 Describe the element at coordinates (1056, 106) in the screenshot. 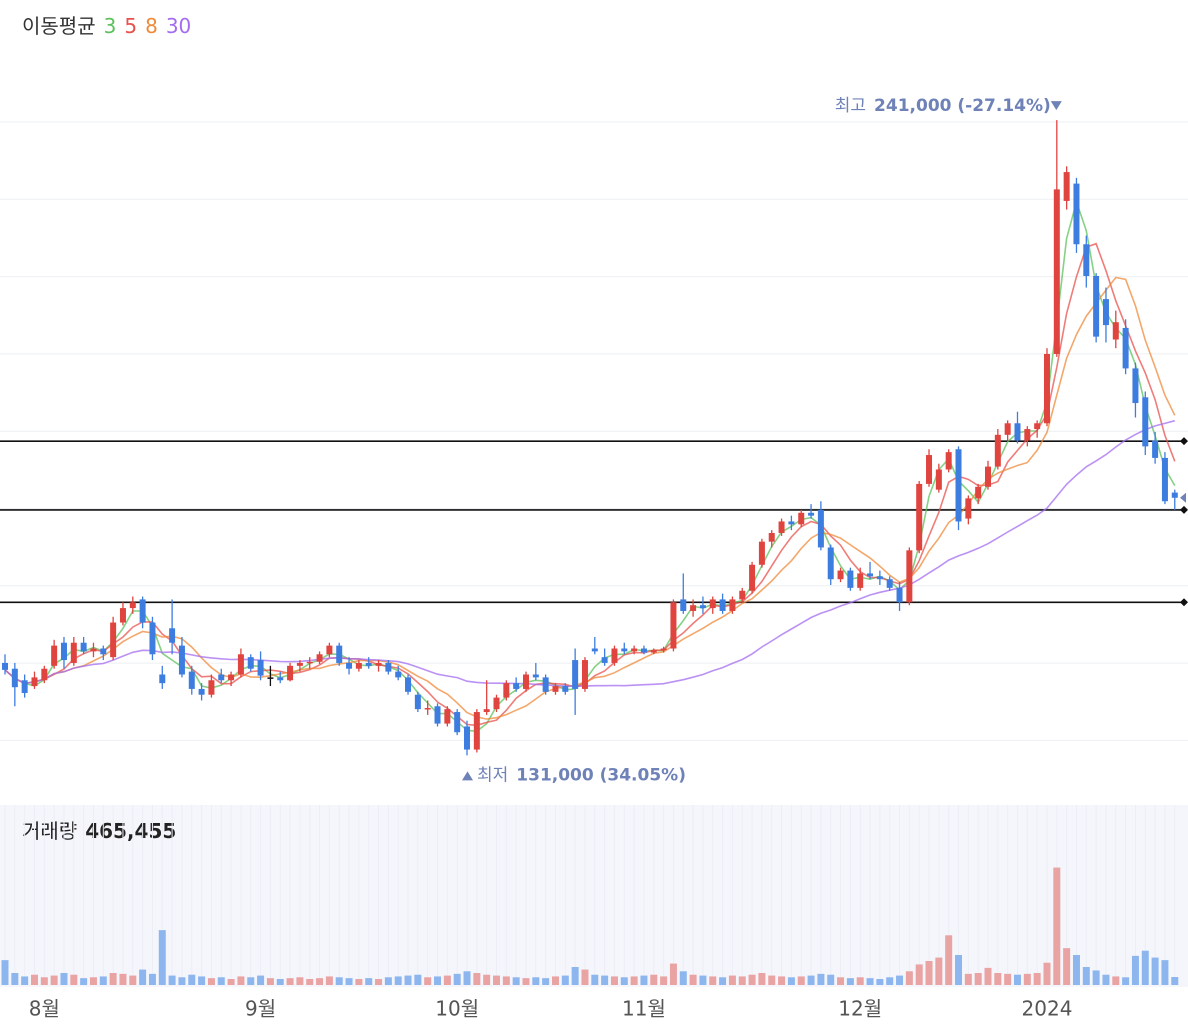

I see `high-marker` at that location.